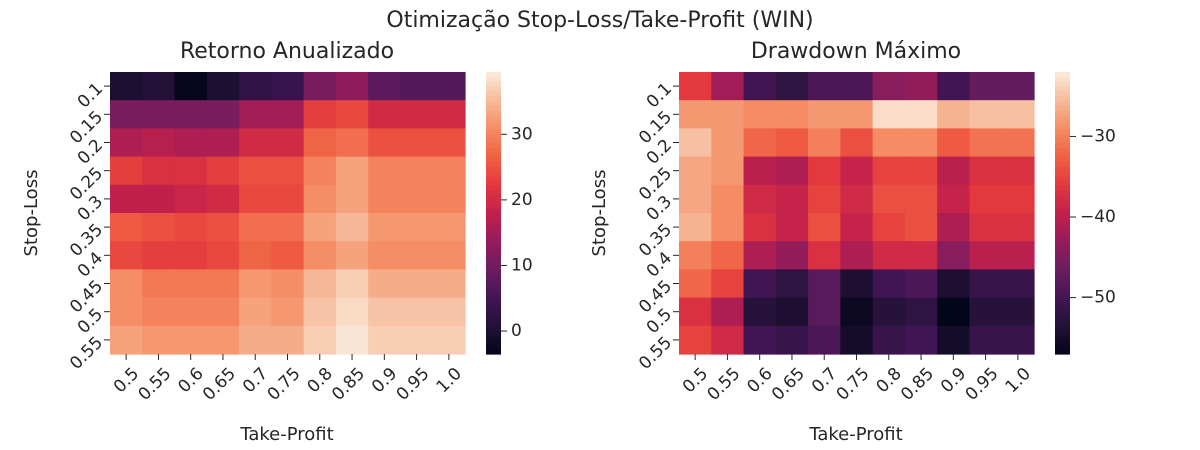  I want to click on x-tick-label: 1.0, so click(1018, 380).